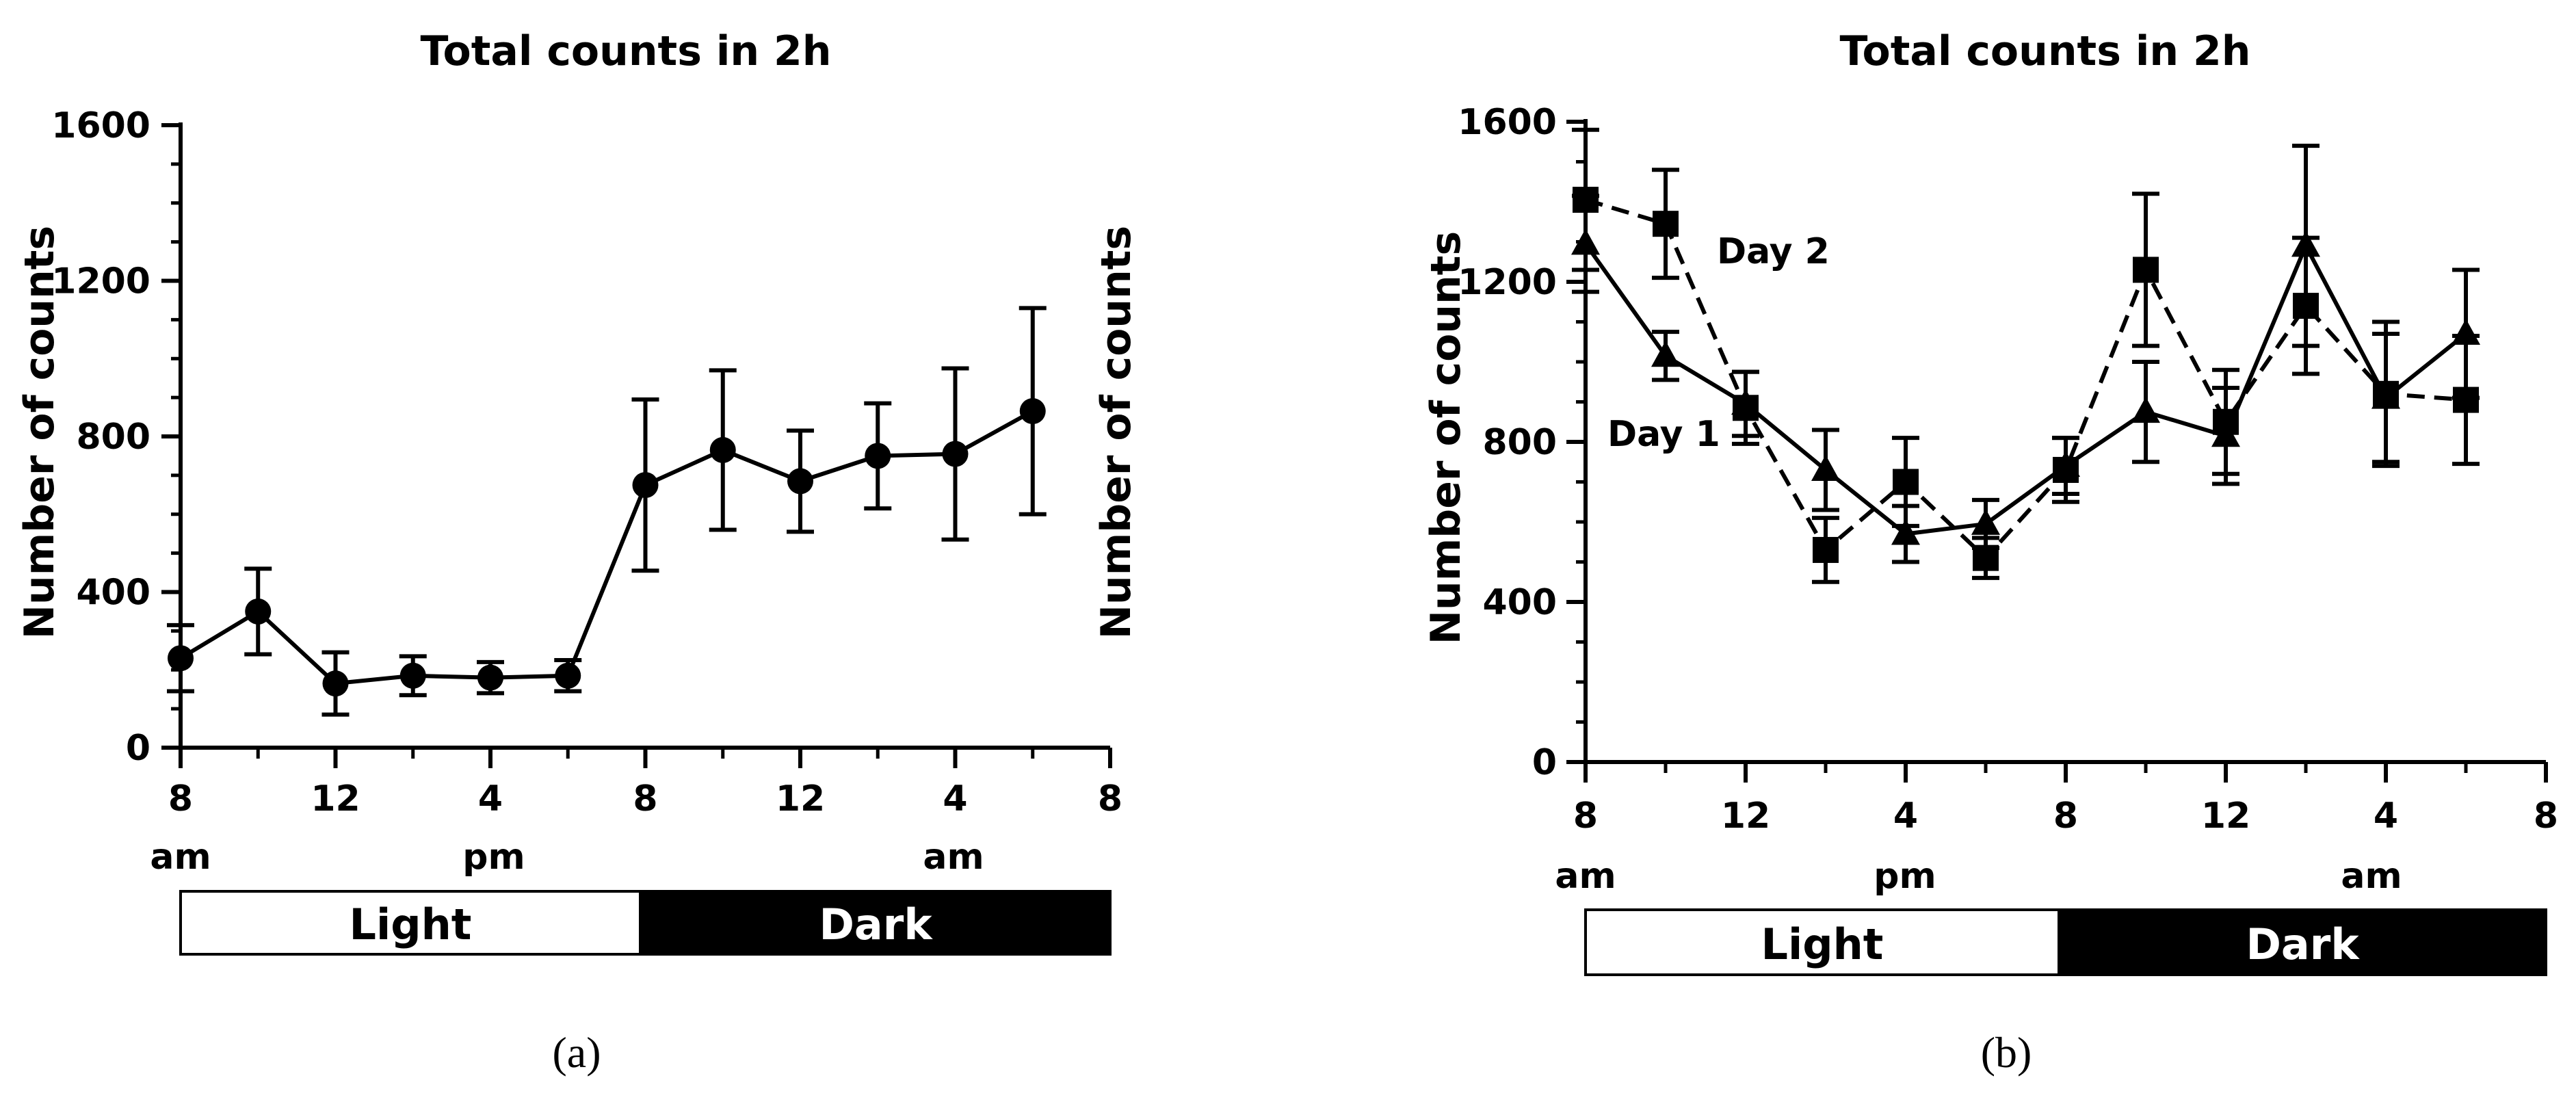  I want to click on panel-a-right-y-axis-label: Number of counts, so click(1116, 432).